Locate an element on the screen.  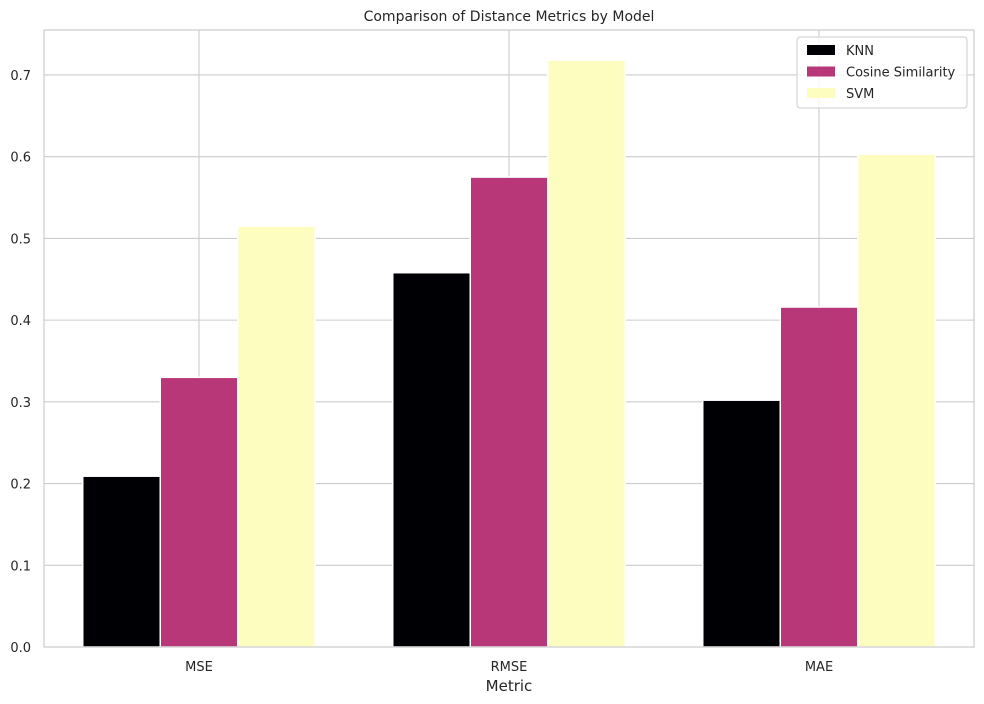
x-tick-label: RMSE is located at coordinates (509, 667).